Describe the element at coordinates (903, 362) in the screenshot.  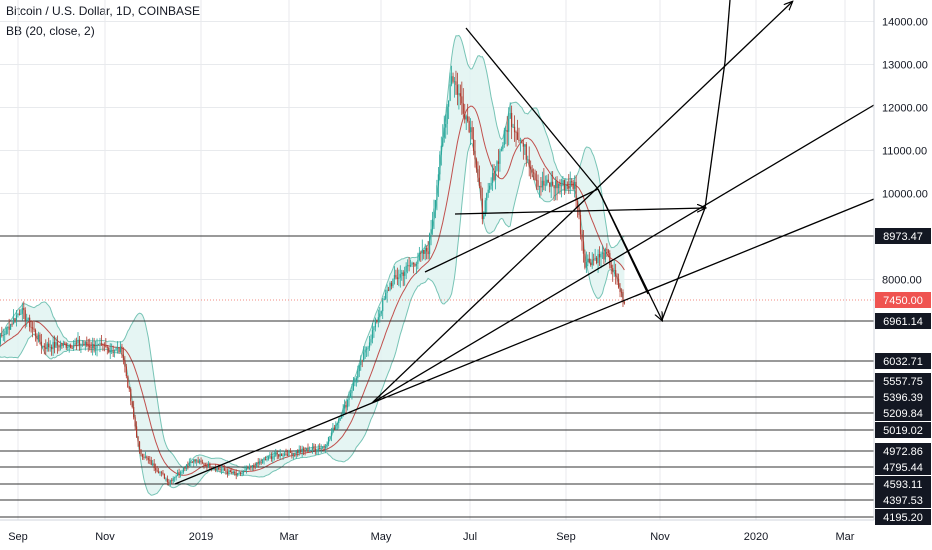
I see `level-tag: 6032.71` at that location.